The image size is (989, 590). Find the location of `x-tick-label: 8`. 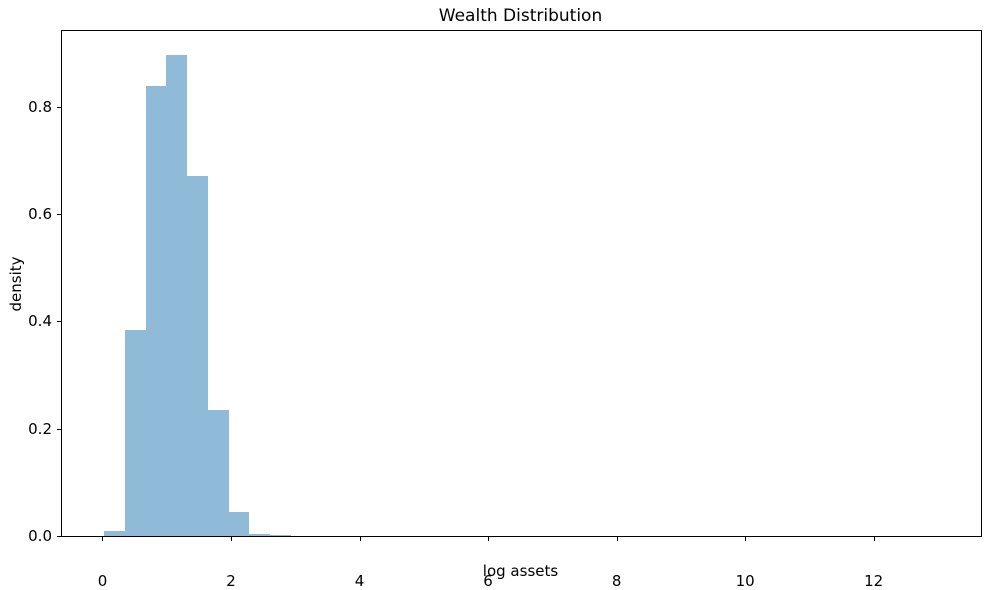

x-tick-label: 8 is located at coordinates (616, 581).